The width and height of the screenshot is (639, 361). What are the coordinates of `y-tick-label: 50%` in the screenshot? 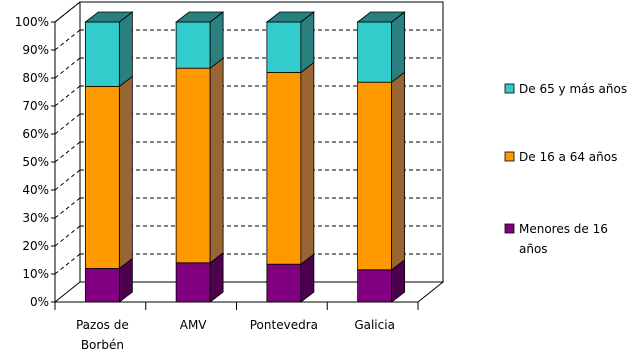 It's located at (35, 162).